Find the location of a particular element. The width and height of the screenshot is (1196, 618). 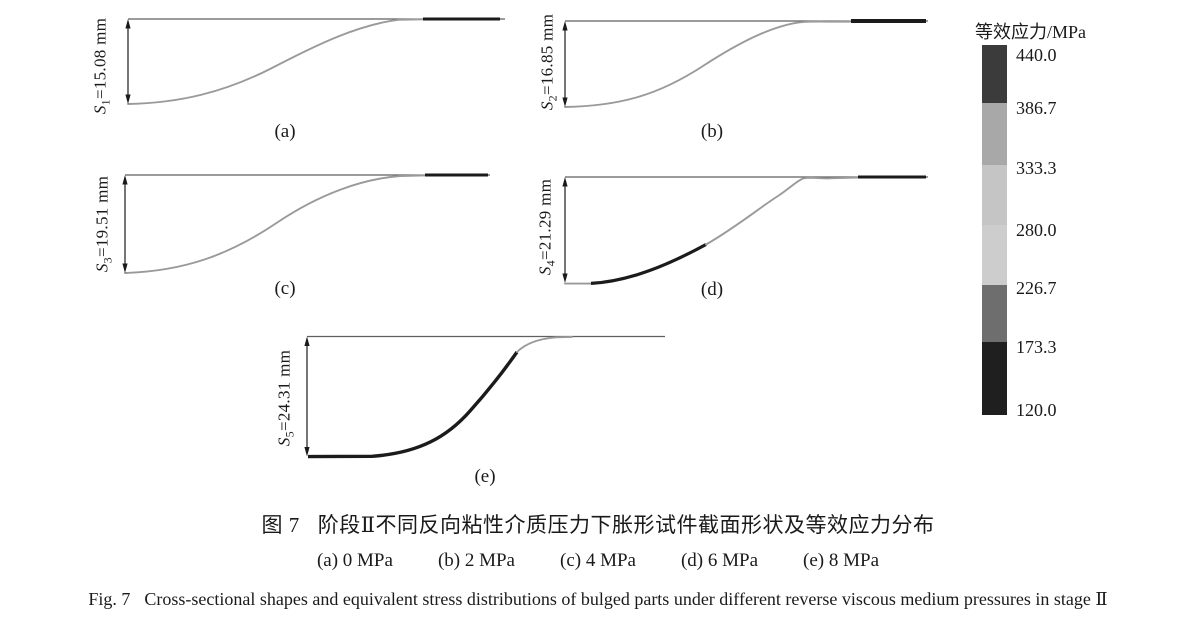

subplot-e is located at coordinates (484, 397).